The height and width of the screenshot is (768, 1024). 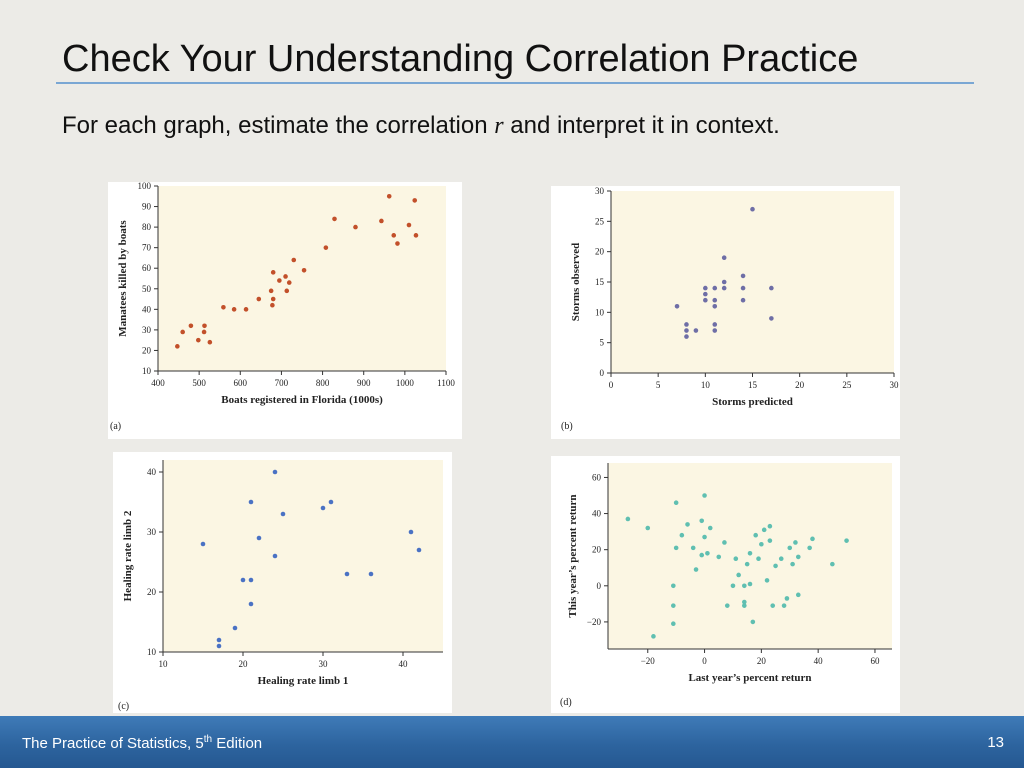 I want to click on x-tick-label: 40, so click(x=404, y=664).